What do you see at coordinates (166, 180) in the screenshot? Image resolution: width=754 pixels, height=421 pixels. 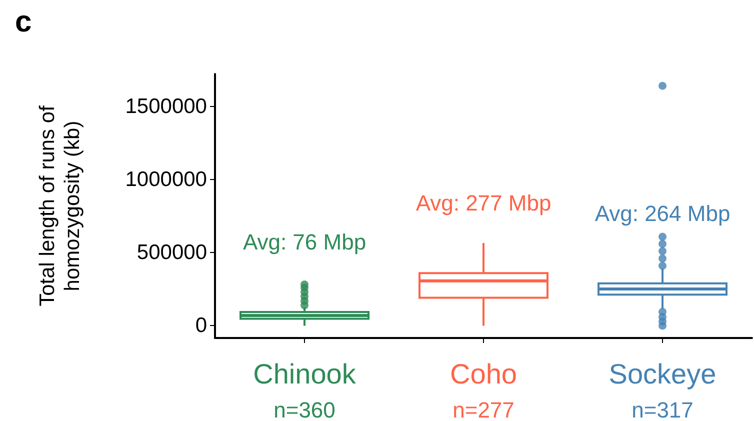 I see `y-tick-label: 1000000` at bounding box center [166, 180].